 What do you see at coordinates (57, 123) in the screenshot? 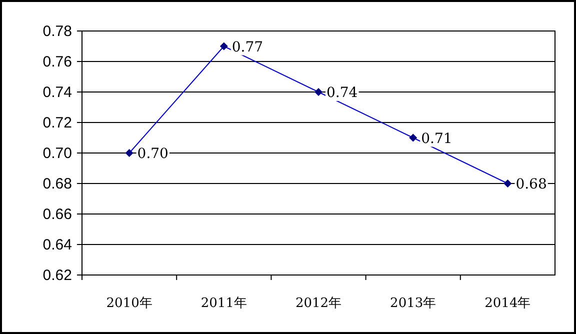
I see `y-tick-label: 0.72` at bounding box center [57, 123].